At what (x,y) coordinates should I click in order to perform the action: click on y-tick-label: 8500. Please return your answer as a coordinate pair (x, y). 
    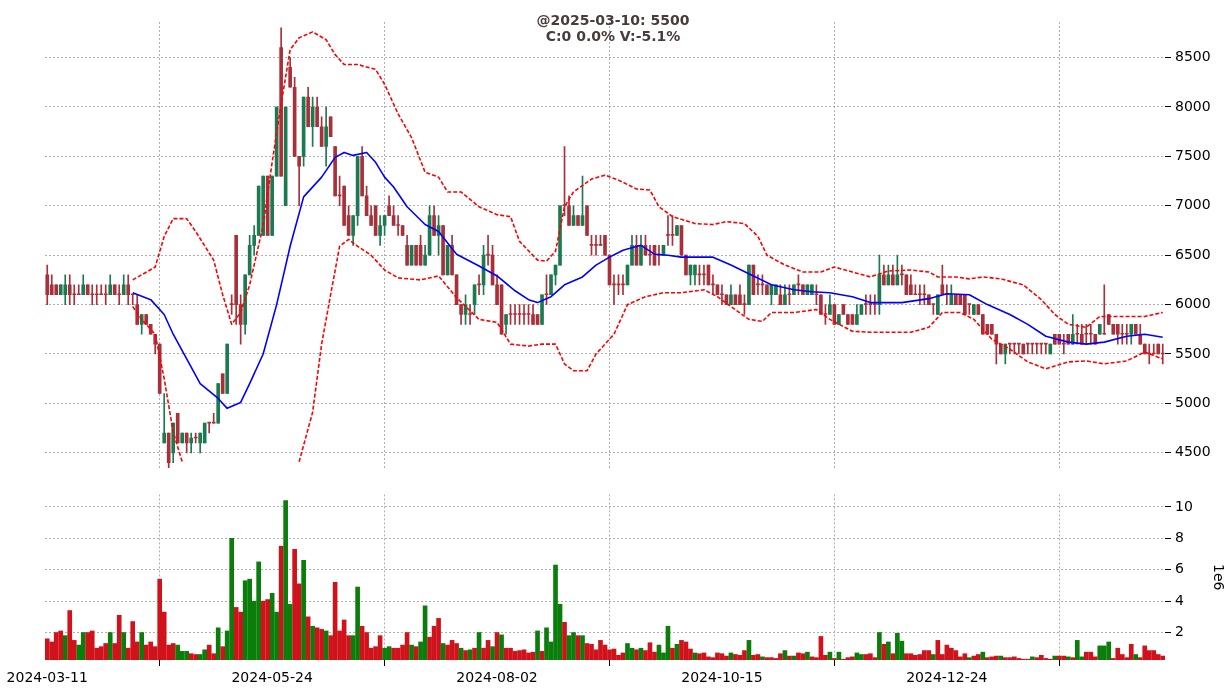
    Looking at the image, I should click on (1193, 56).